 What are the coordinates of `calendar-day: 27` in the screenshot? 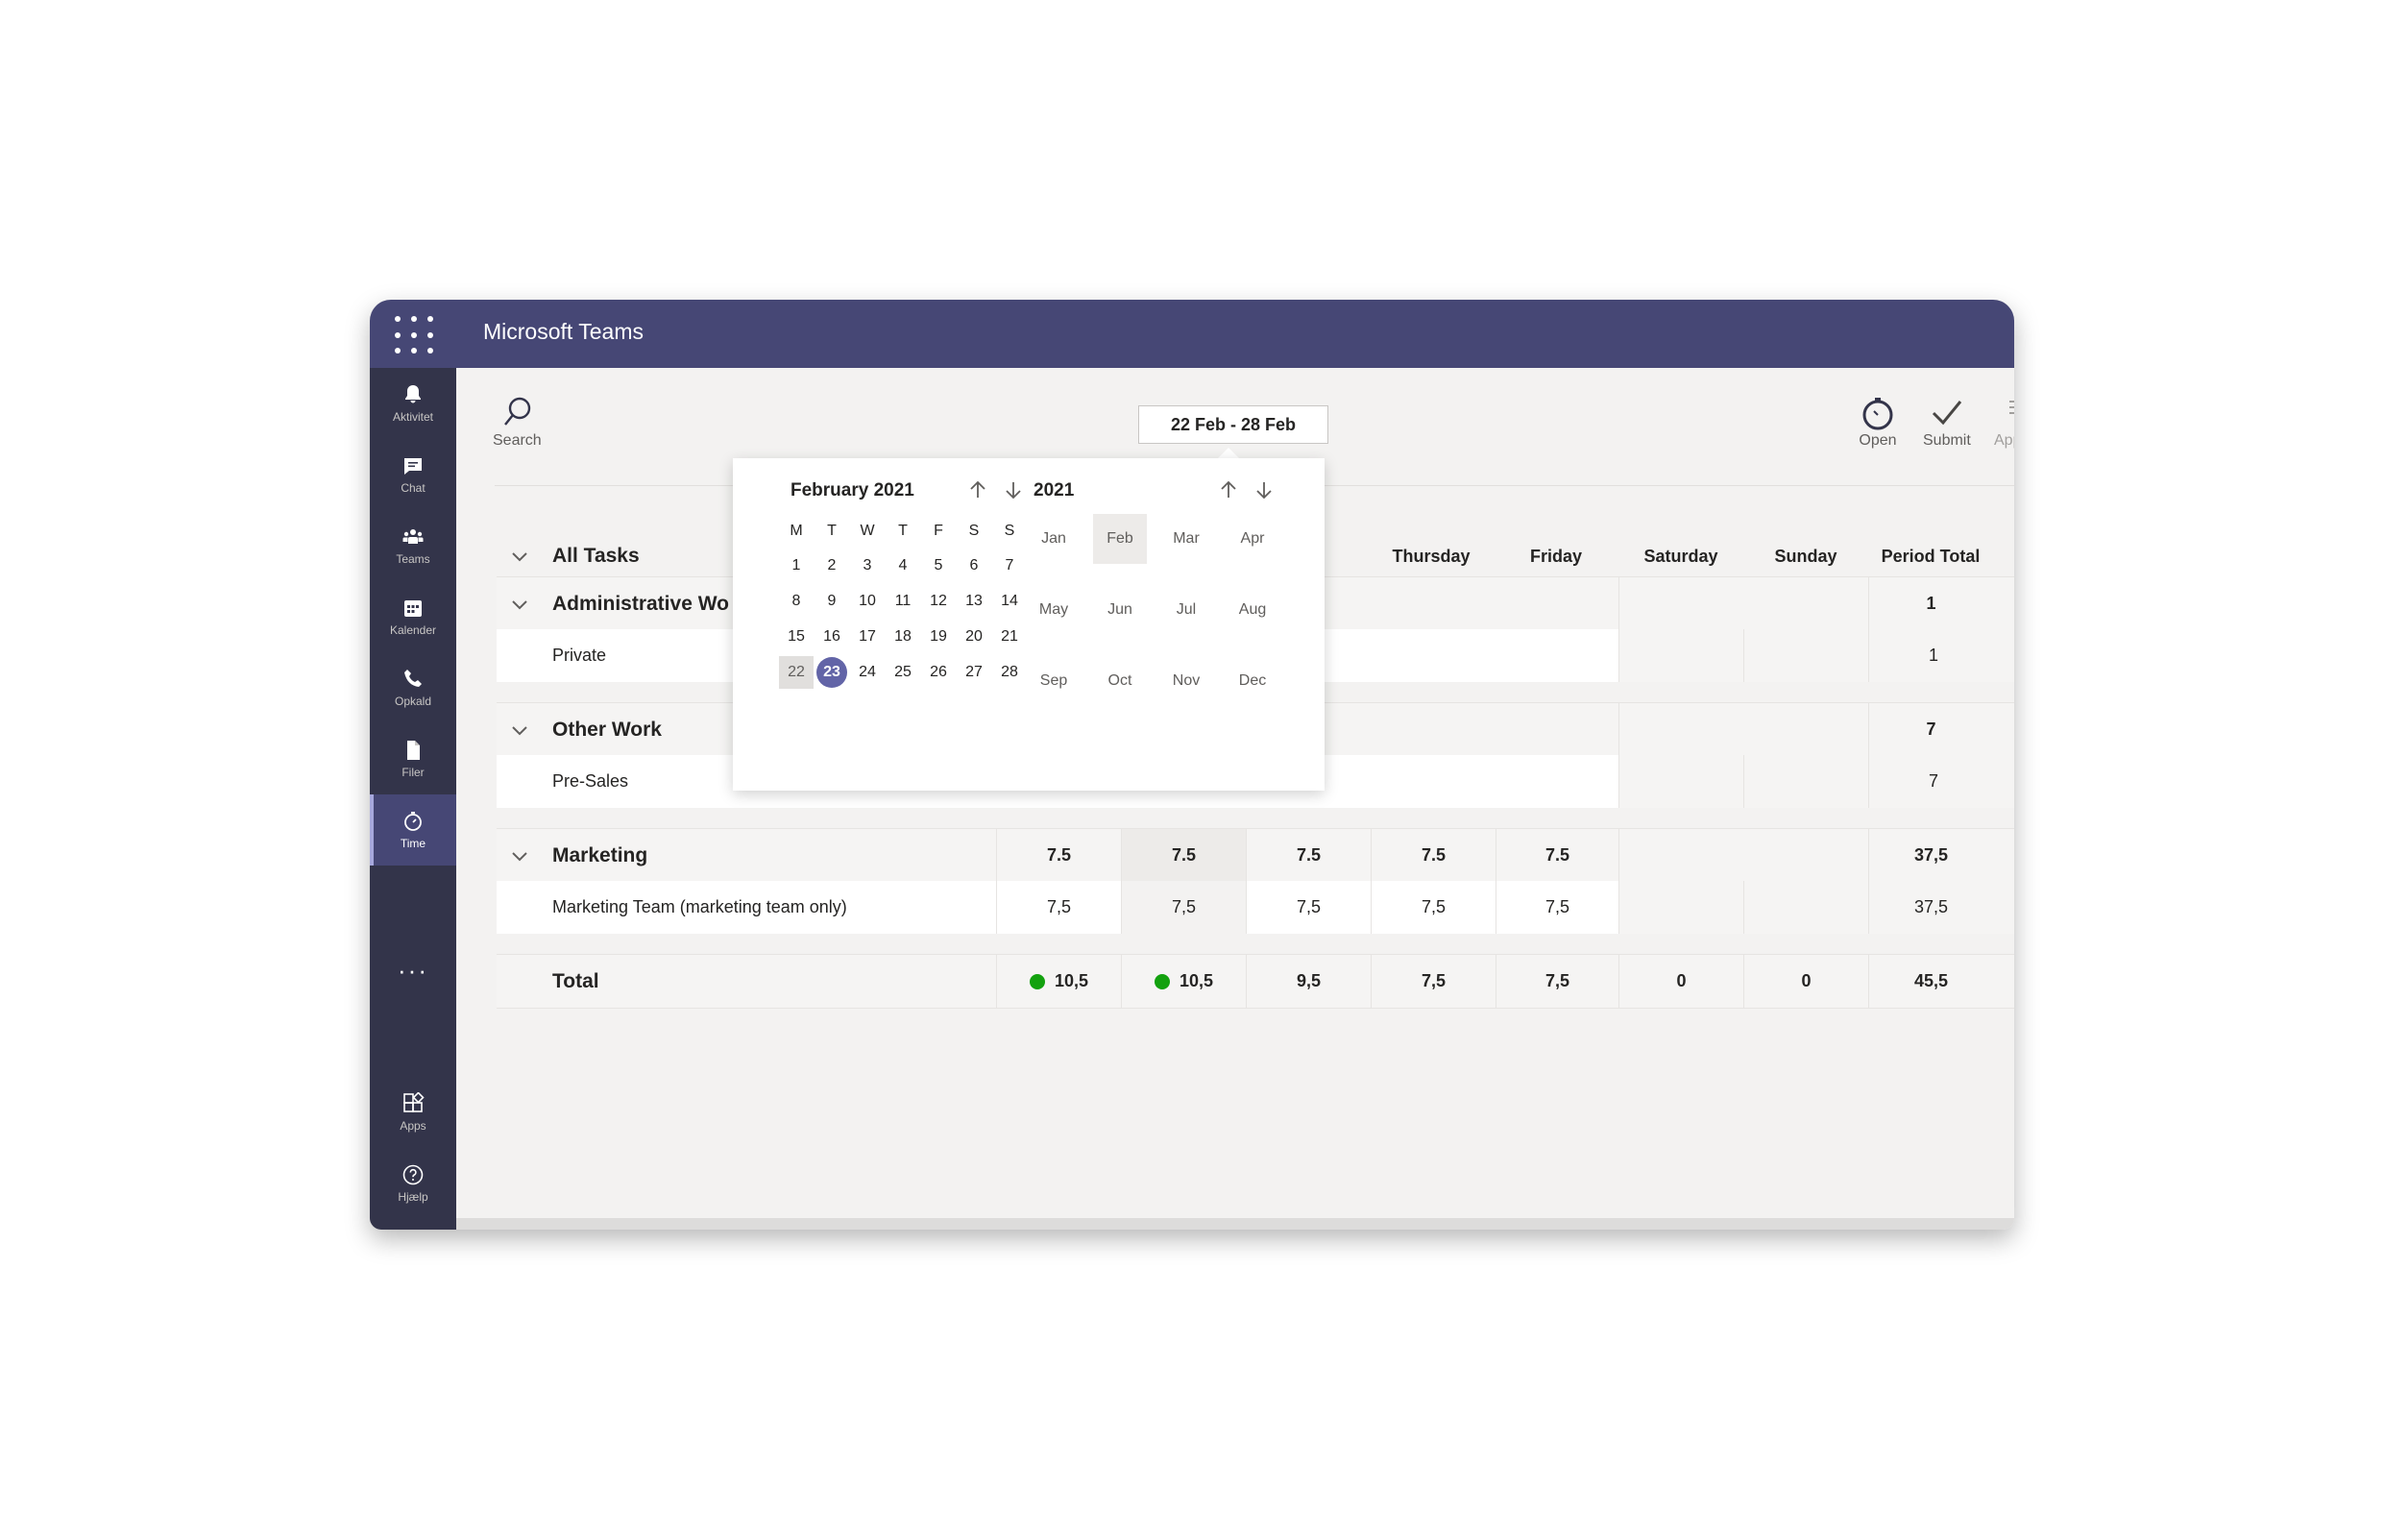 It's located at (974, 672).